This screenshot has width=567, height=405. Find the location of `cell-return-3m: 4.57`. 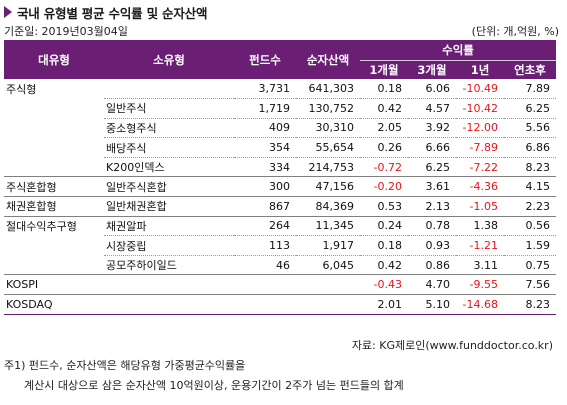

cell-return-3m: 4.57 is located at coordinates (432, 108).